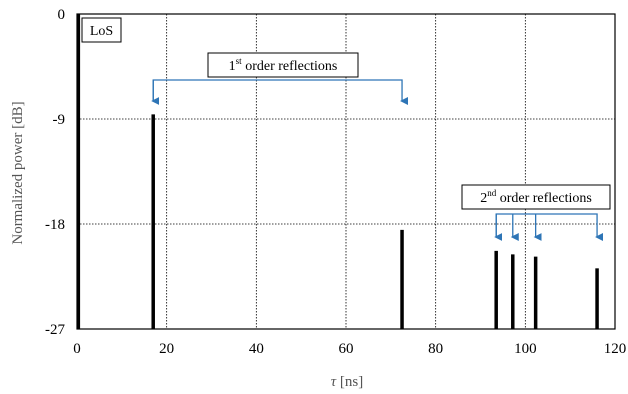 This screenshot has width=628, height=394. What do you see at coordinates (256, 349) in the screenshot?
I see `x-tick-label: 40` at bounding box center [256, 349].